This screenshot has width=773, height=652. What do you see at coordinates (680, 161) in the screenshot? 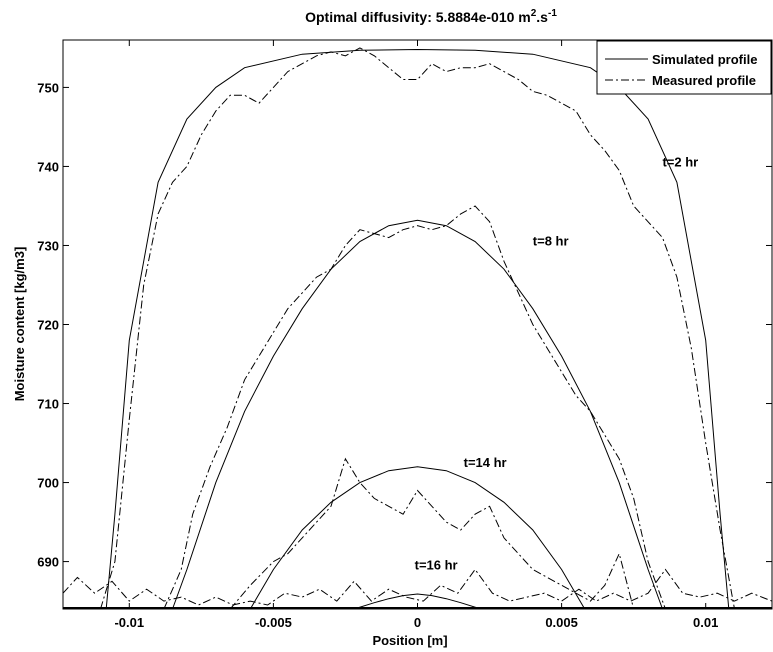
I see `time-label-0: t=2 hr` at bounding box center [680, 161].